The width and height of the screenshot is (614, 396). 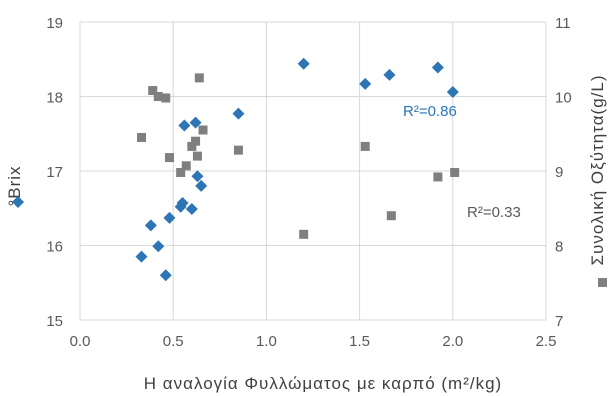 I want to click on x-tick-label: 2.0, so click(x=452, y=341).